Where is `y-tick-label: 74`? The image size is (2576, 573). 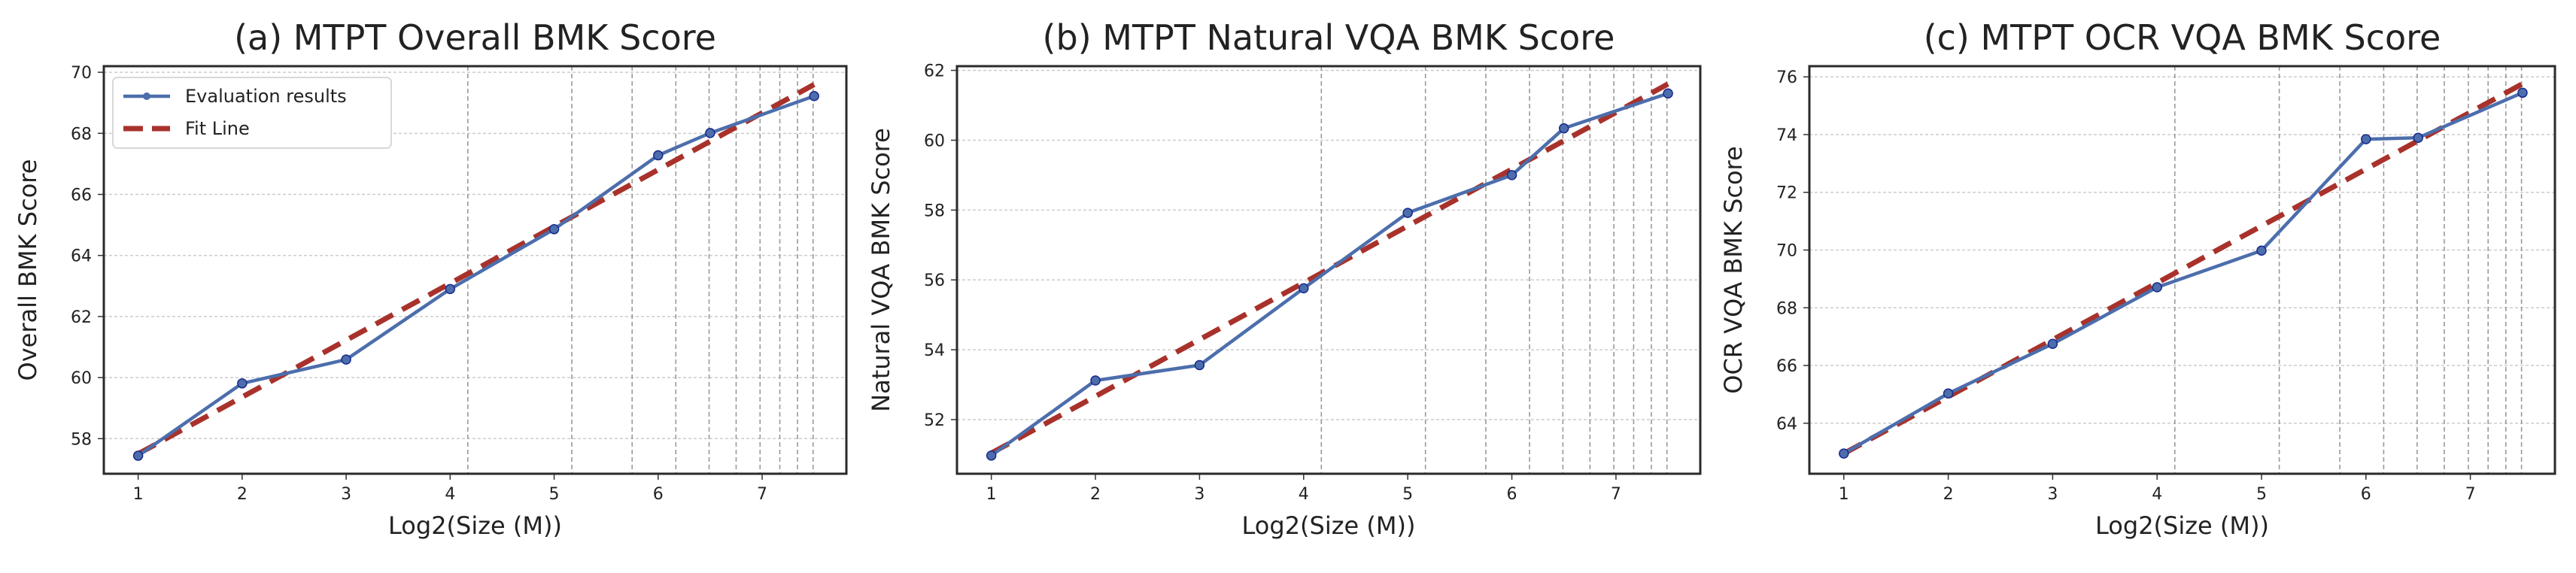
y-tick-label: 74 is located at coordinates (1786, 135).